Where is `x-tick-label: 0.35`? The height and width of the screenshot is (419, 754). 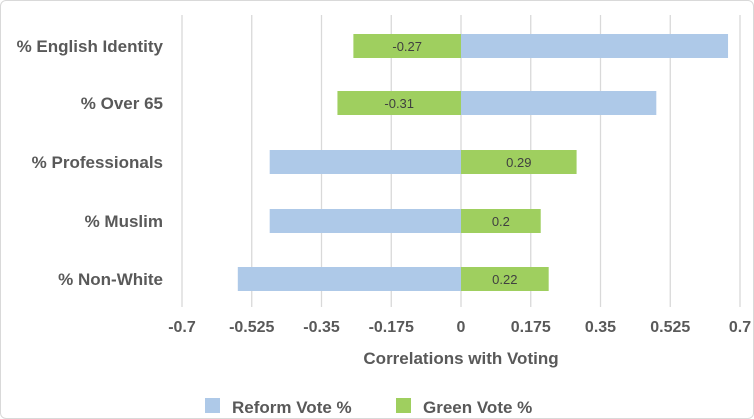 x-tick-label: 0.35 is located at coordinates (600, 327).